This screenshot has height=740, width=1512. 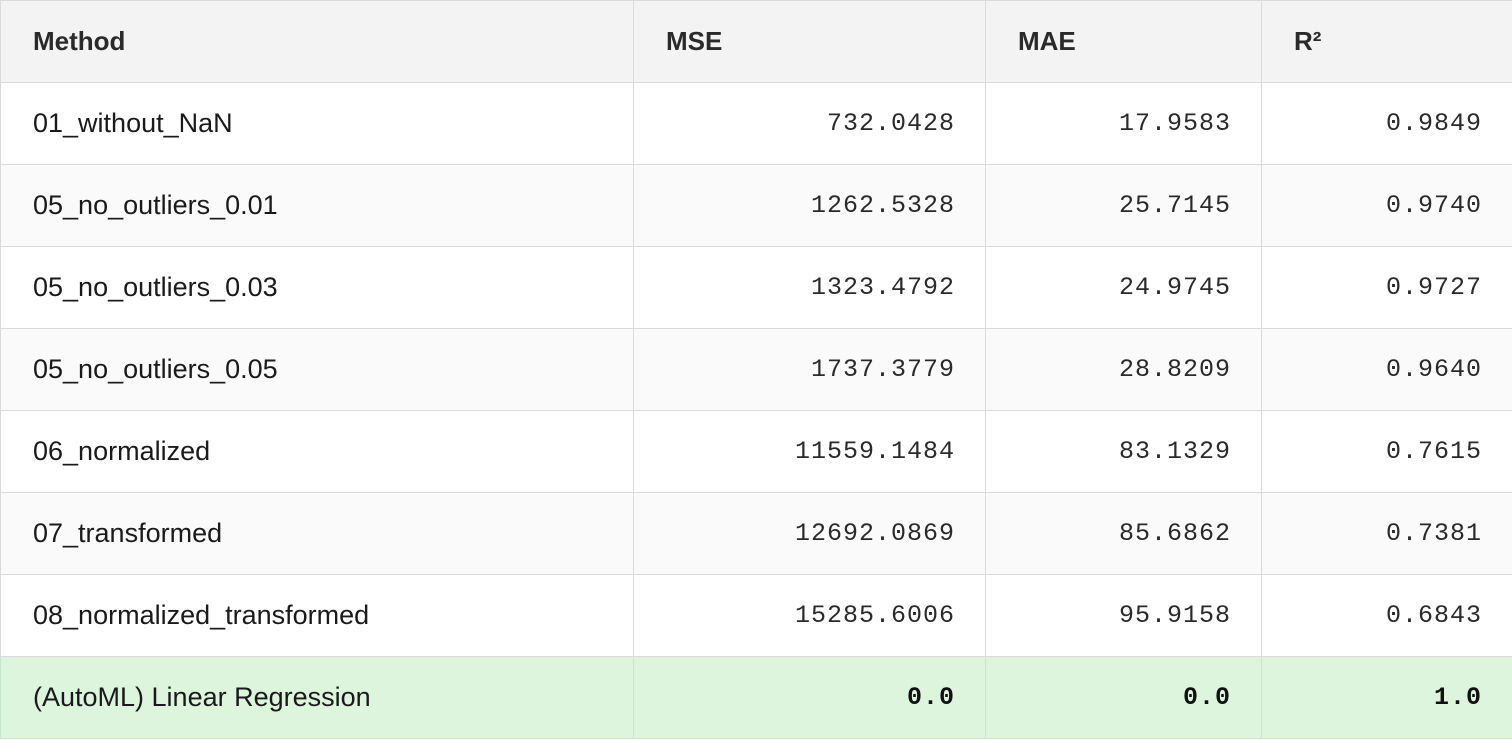 What do you see at coordinates (1123, 123) in the screenshot?
I see `cell-mae: 17.9583` at bounding box center [1123, 123].